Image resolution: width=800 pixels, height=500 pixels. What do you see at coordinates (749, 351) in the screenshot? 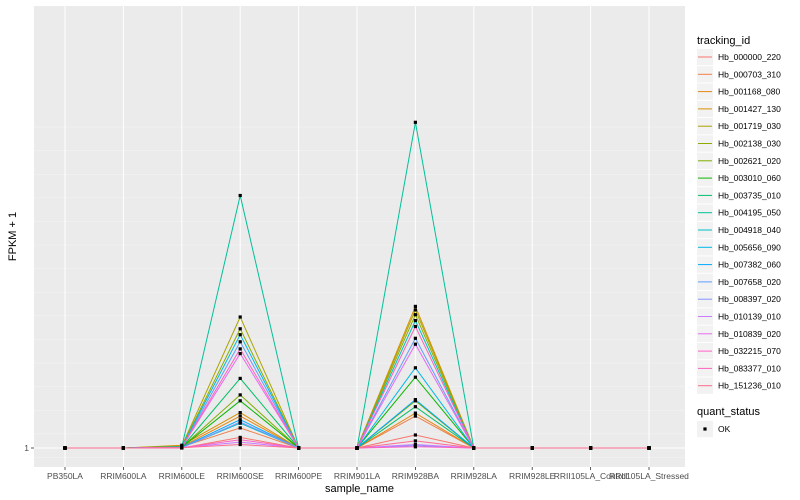
I see `legend-label: Hb_032215_070` at bounding box center [749, 351].